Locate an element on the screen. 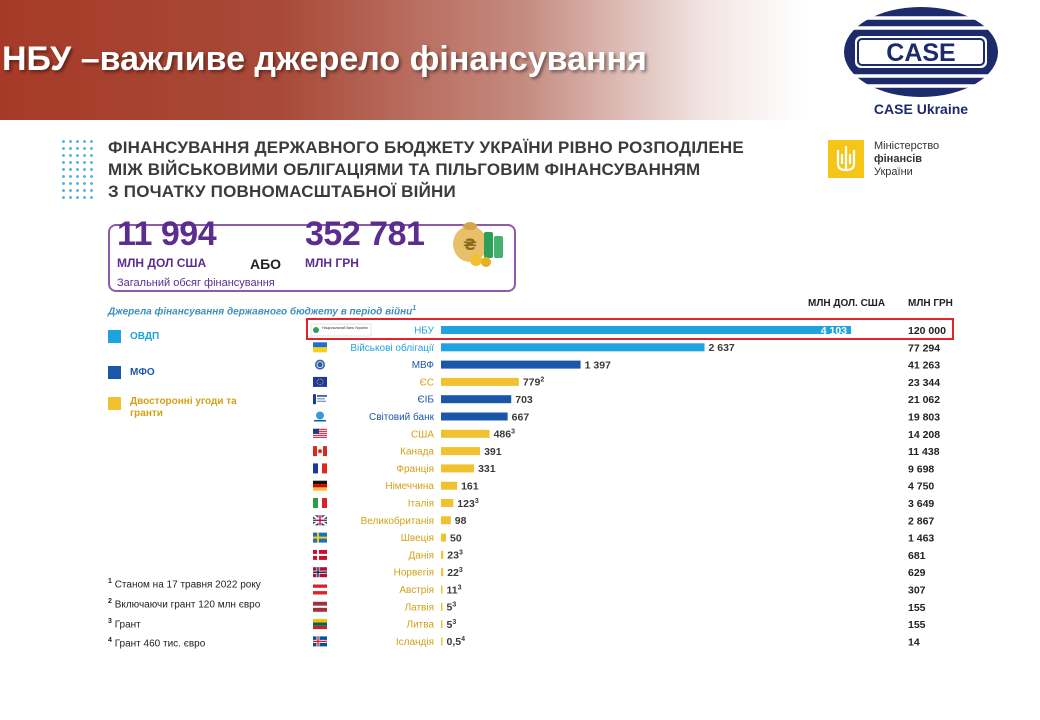 The height and width of the screenshot is (720, 1040). ministry-line-3: України is located at coordinates (893, 172).